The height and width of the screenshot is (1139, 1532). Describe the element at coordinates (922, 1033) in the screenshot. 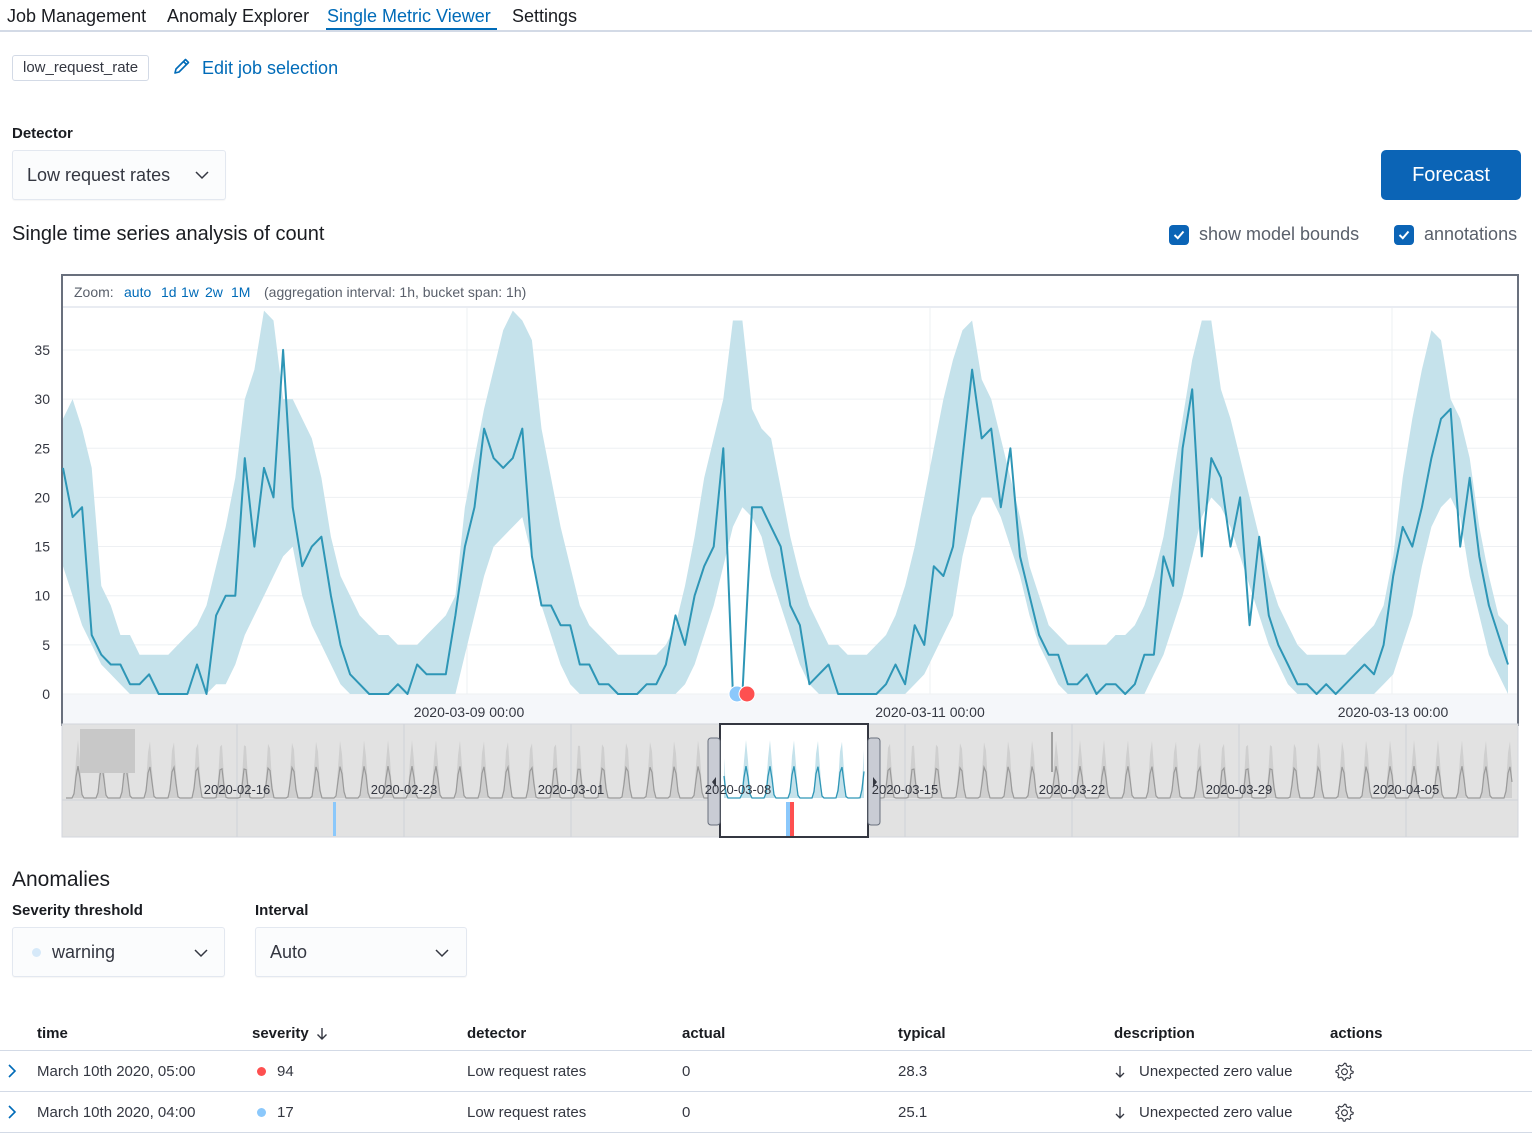

I see `column-header-typical: typical` at that location.